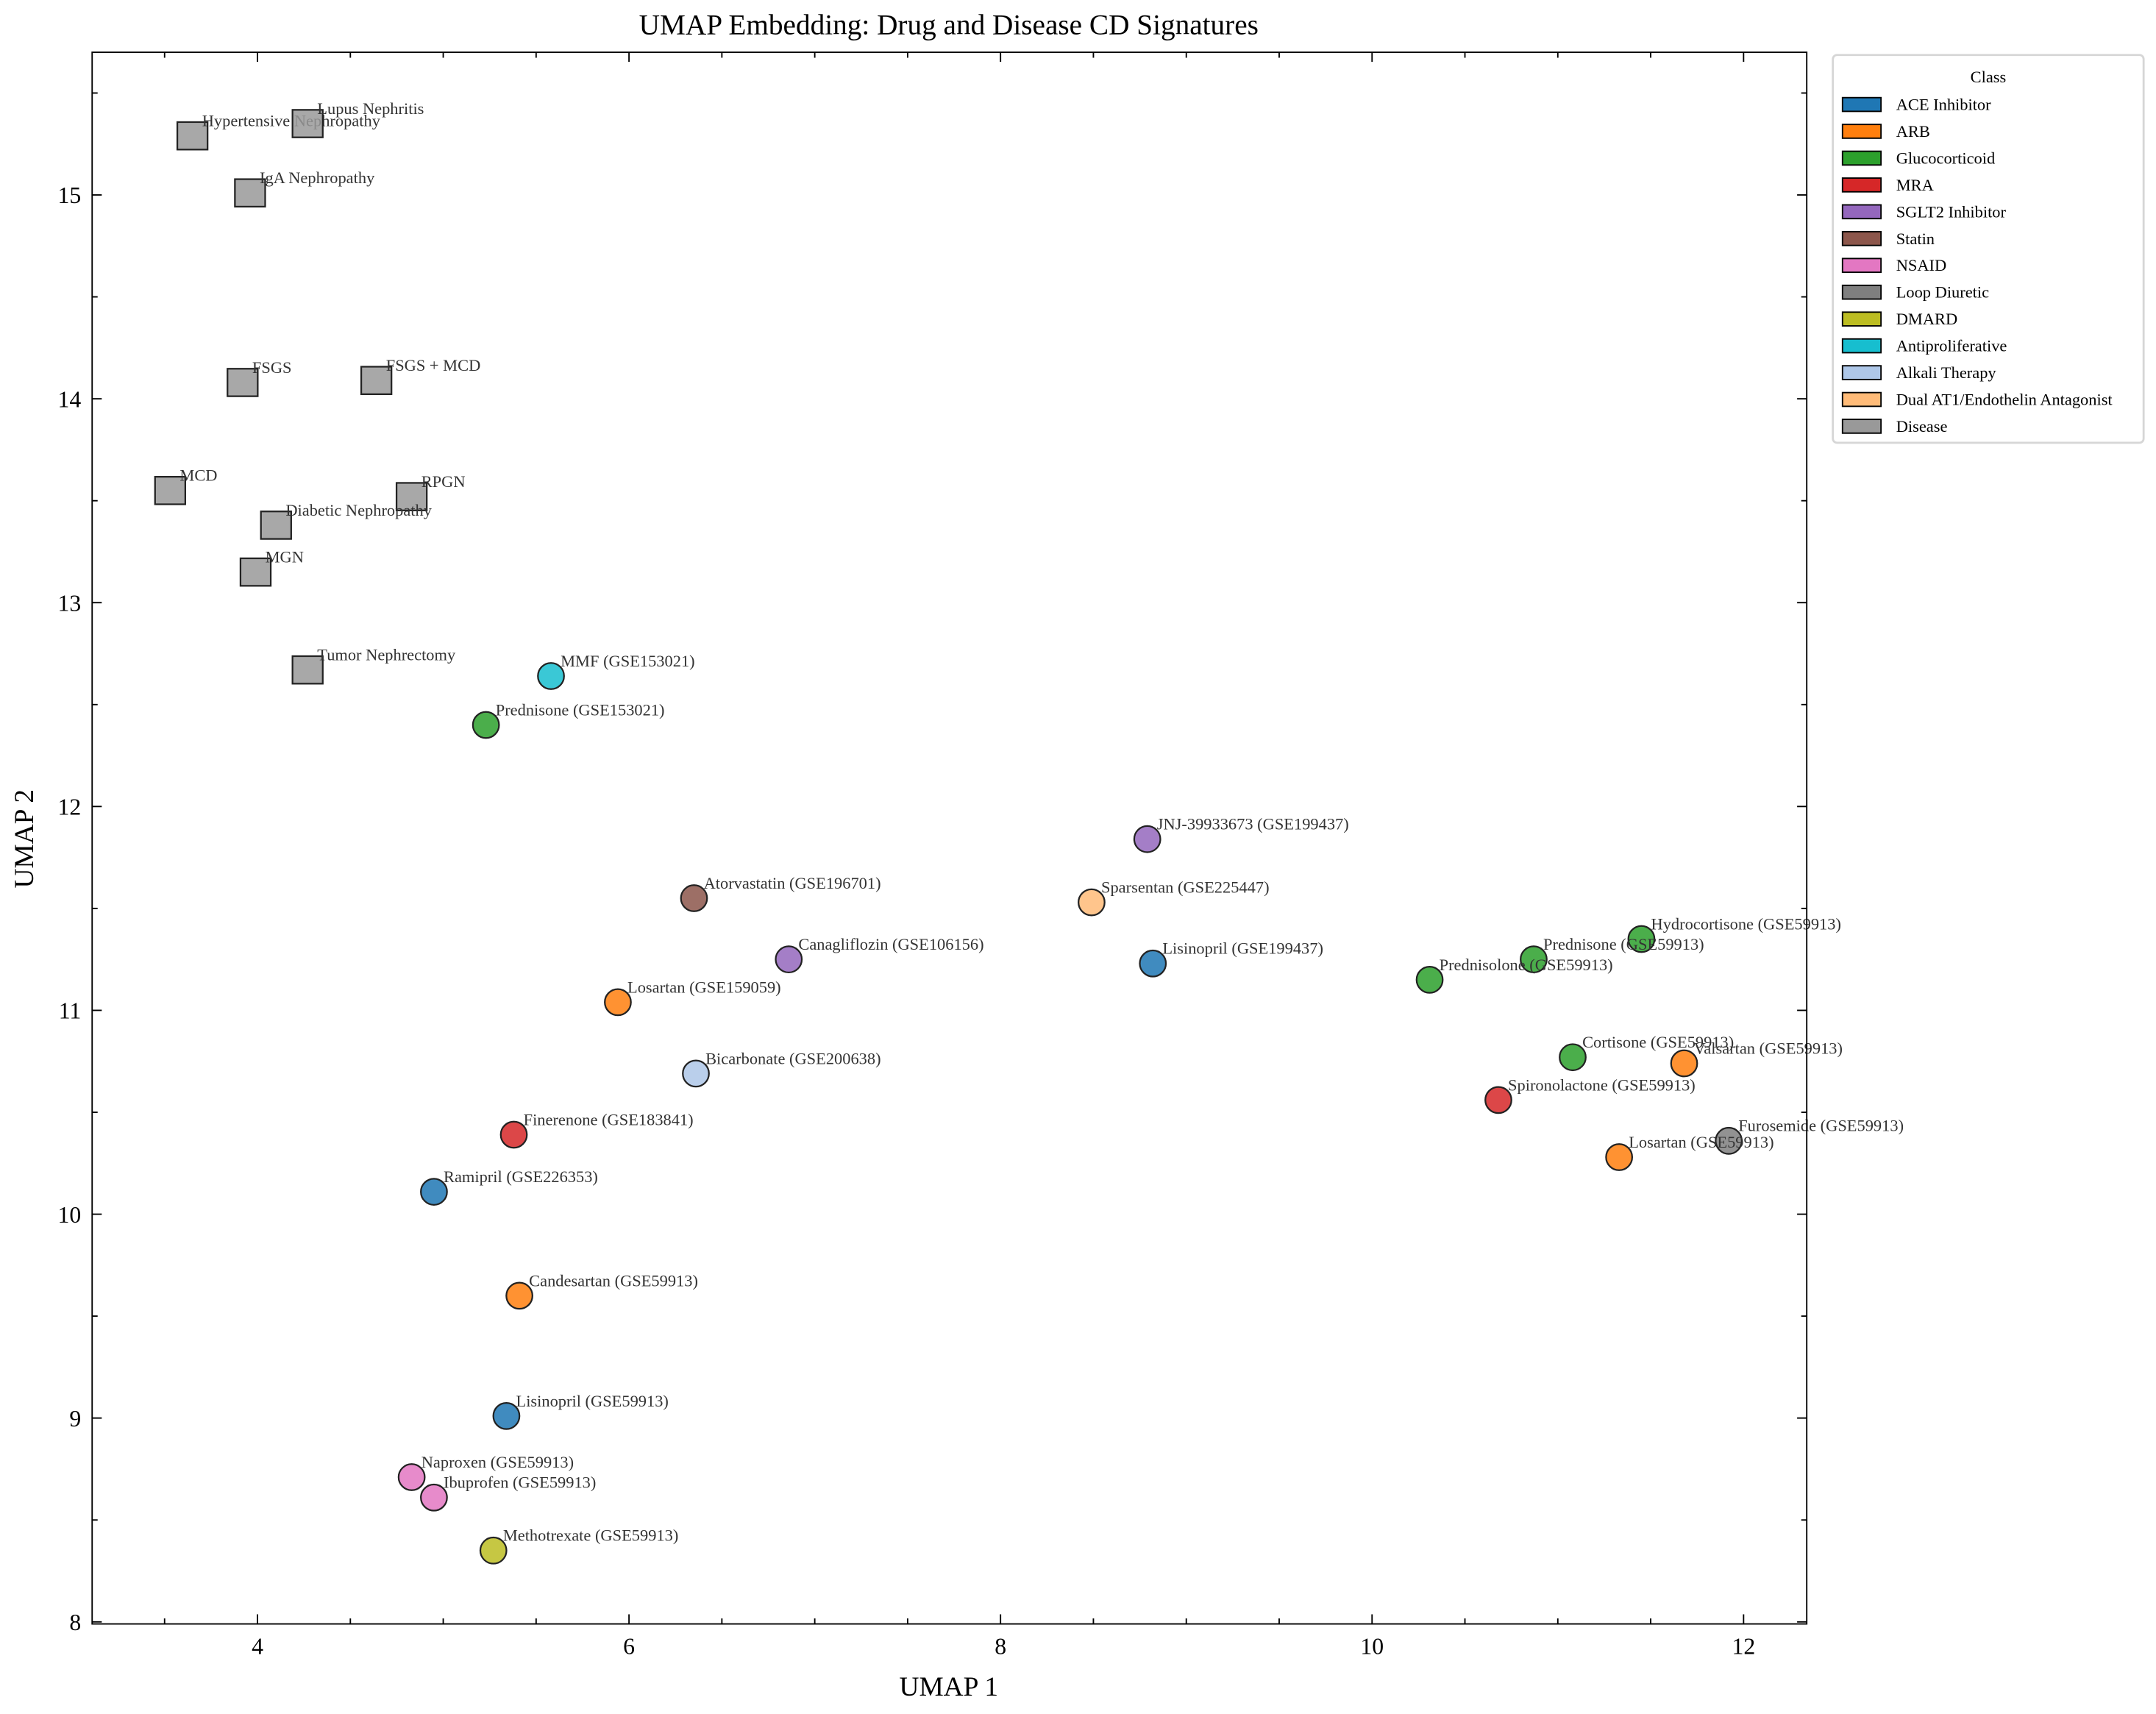 This screenshot has width=2156, height=1714. What do you see at coordinates (1943, 292) in the screenshot?
I see `legend-entry: Loop Diuretic` at bounding box center [1943, 292].